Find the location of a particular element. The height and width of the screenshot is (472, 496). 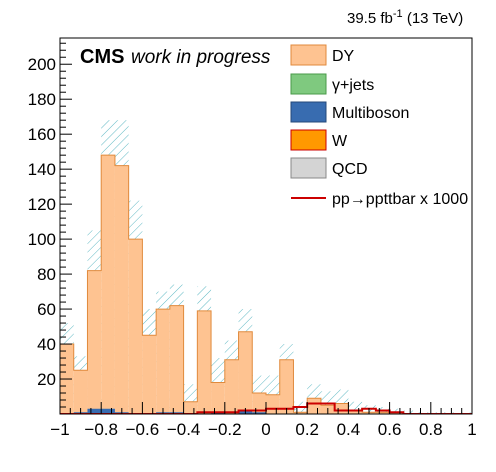

y-tick-label: 120 is located at coordinates (42, 204).